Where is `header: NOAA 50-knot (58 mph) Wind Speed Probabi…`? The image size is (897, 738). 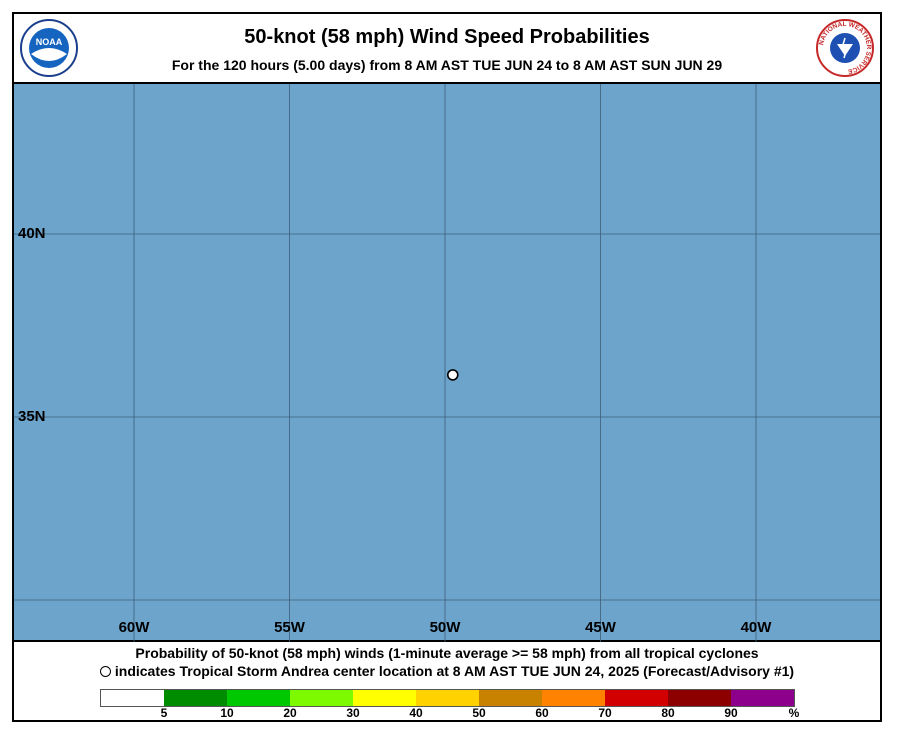 header: NOAA 50-knot (58 mph) Wind Speed Probabi… is located at coordinates (447, 49).